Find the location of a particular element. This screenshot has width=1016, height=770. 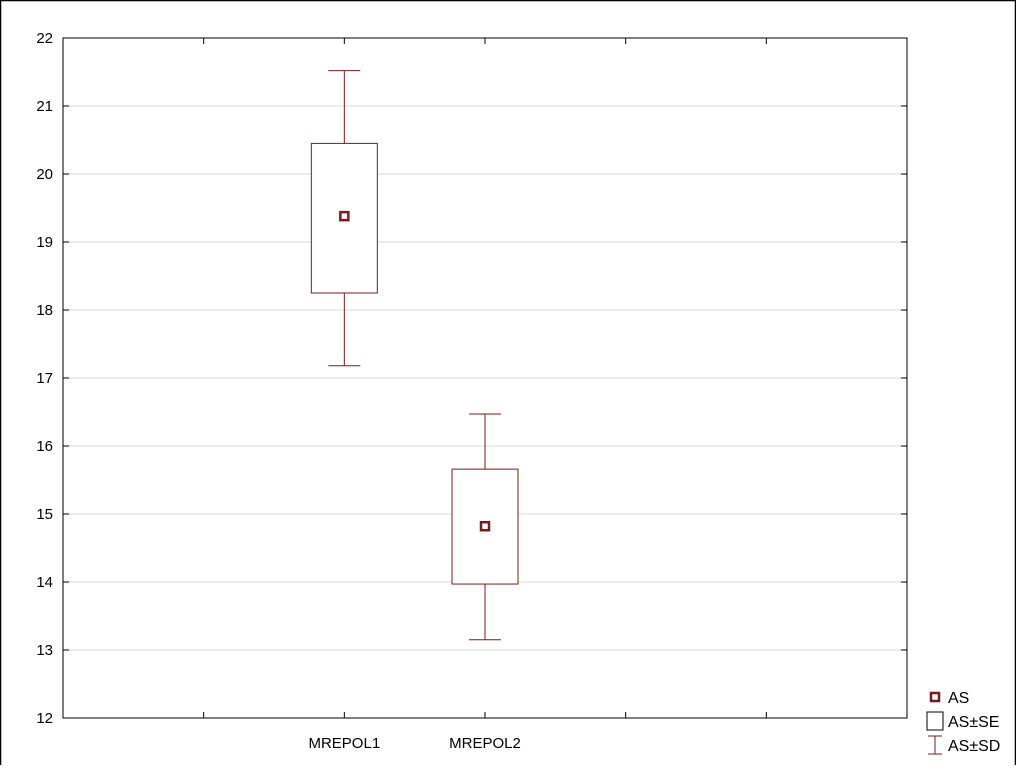

legend: AS AS±SE AS±SD is located at coordinates (963, 722).